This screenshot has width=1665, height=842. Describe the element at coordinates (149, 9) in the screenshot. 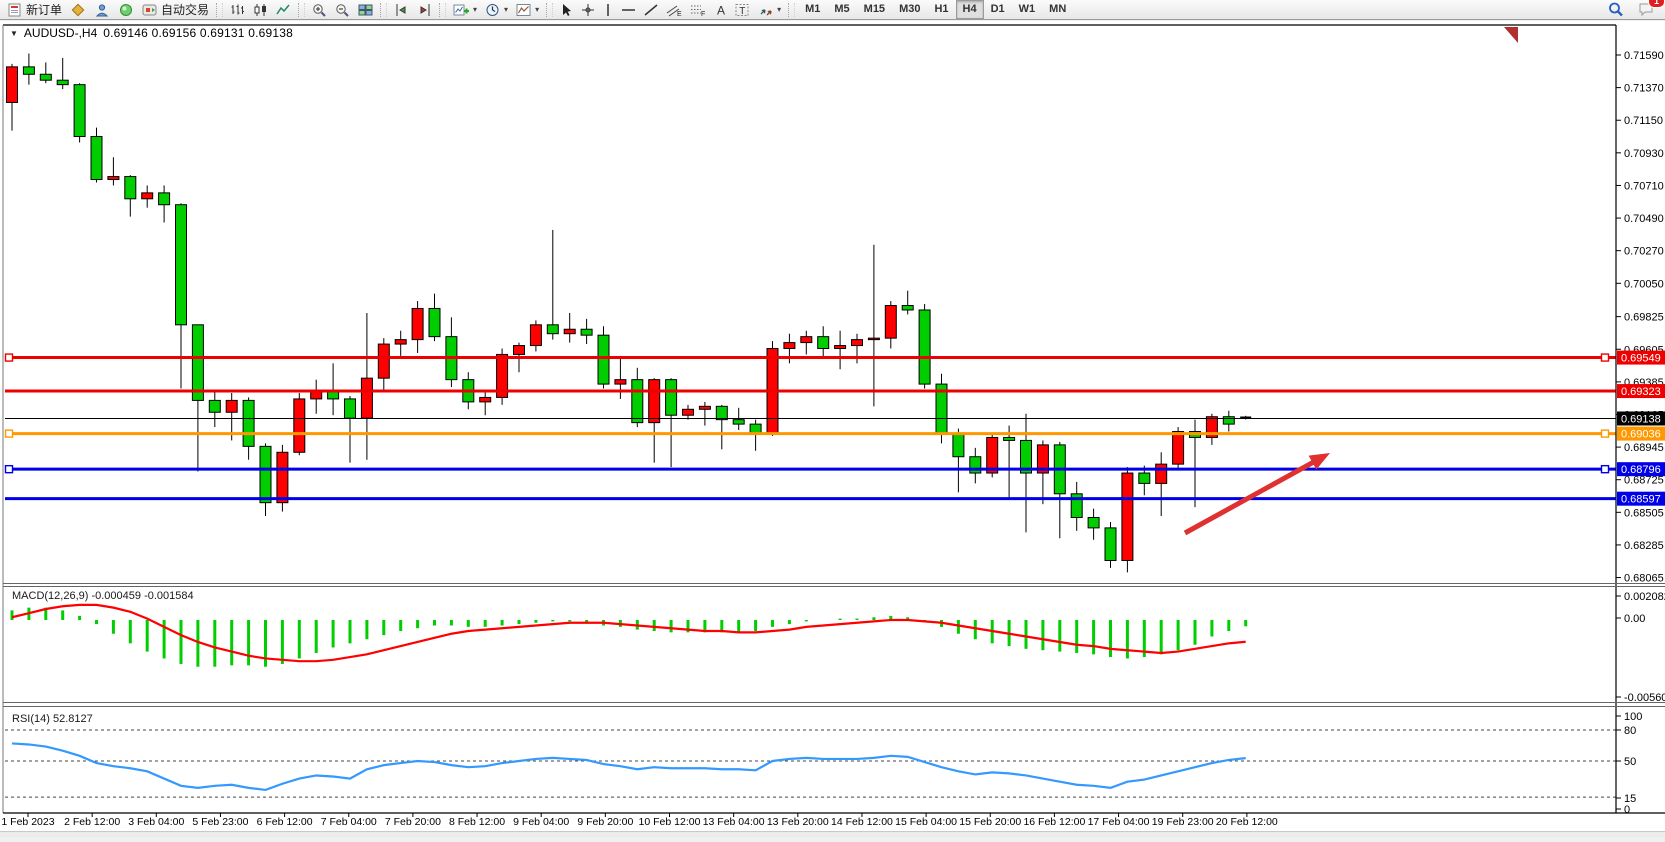

I see `autotrade-icon` at that location.